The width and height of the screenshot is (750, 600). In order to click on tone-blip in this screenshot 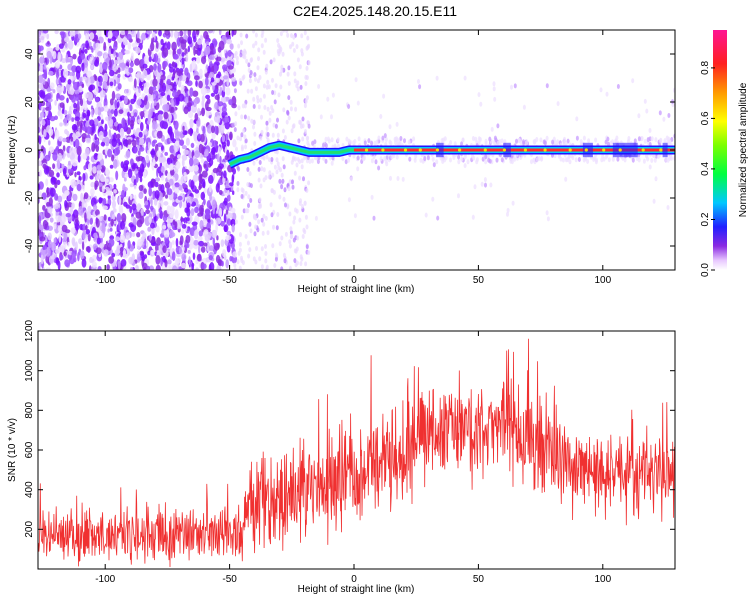, I will do `click(625, 150)`.